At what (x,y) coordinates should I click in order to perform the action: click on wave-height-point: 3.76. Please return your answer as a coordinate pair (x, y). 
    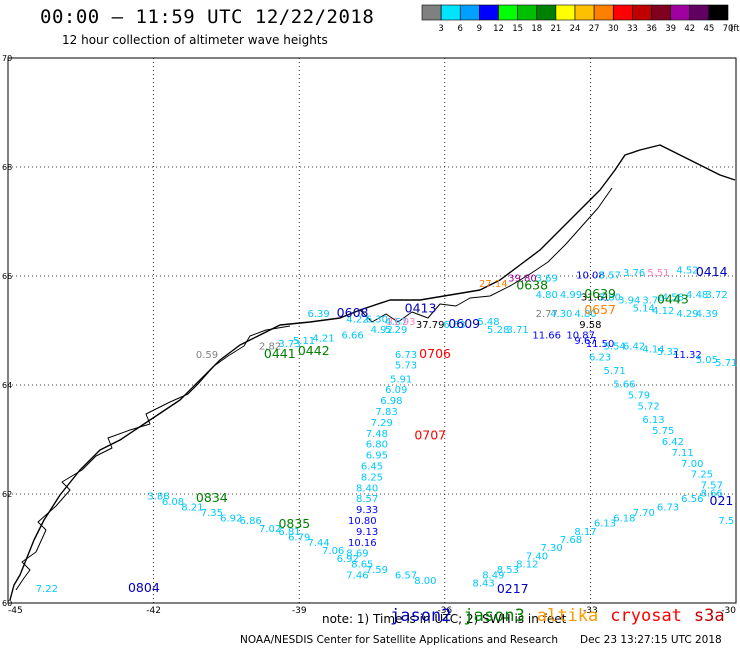
    Looking at the image, I should click on (634, 273).